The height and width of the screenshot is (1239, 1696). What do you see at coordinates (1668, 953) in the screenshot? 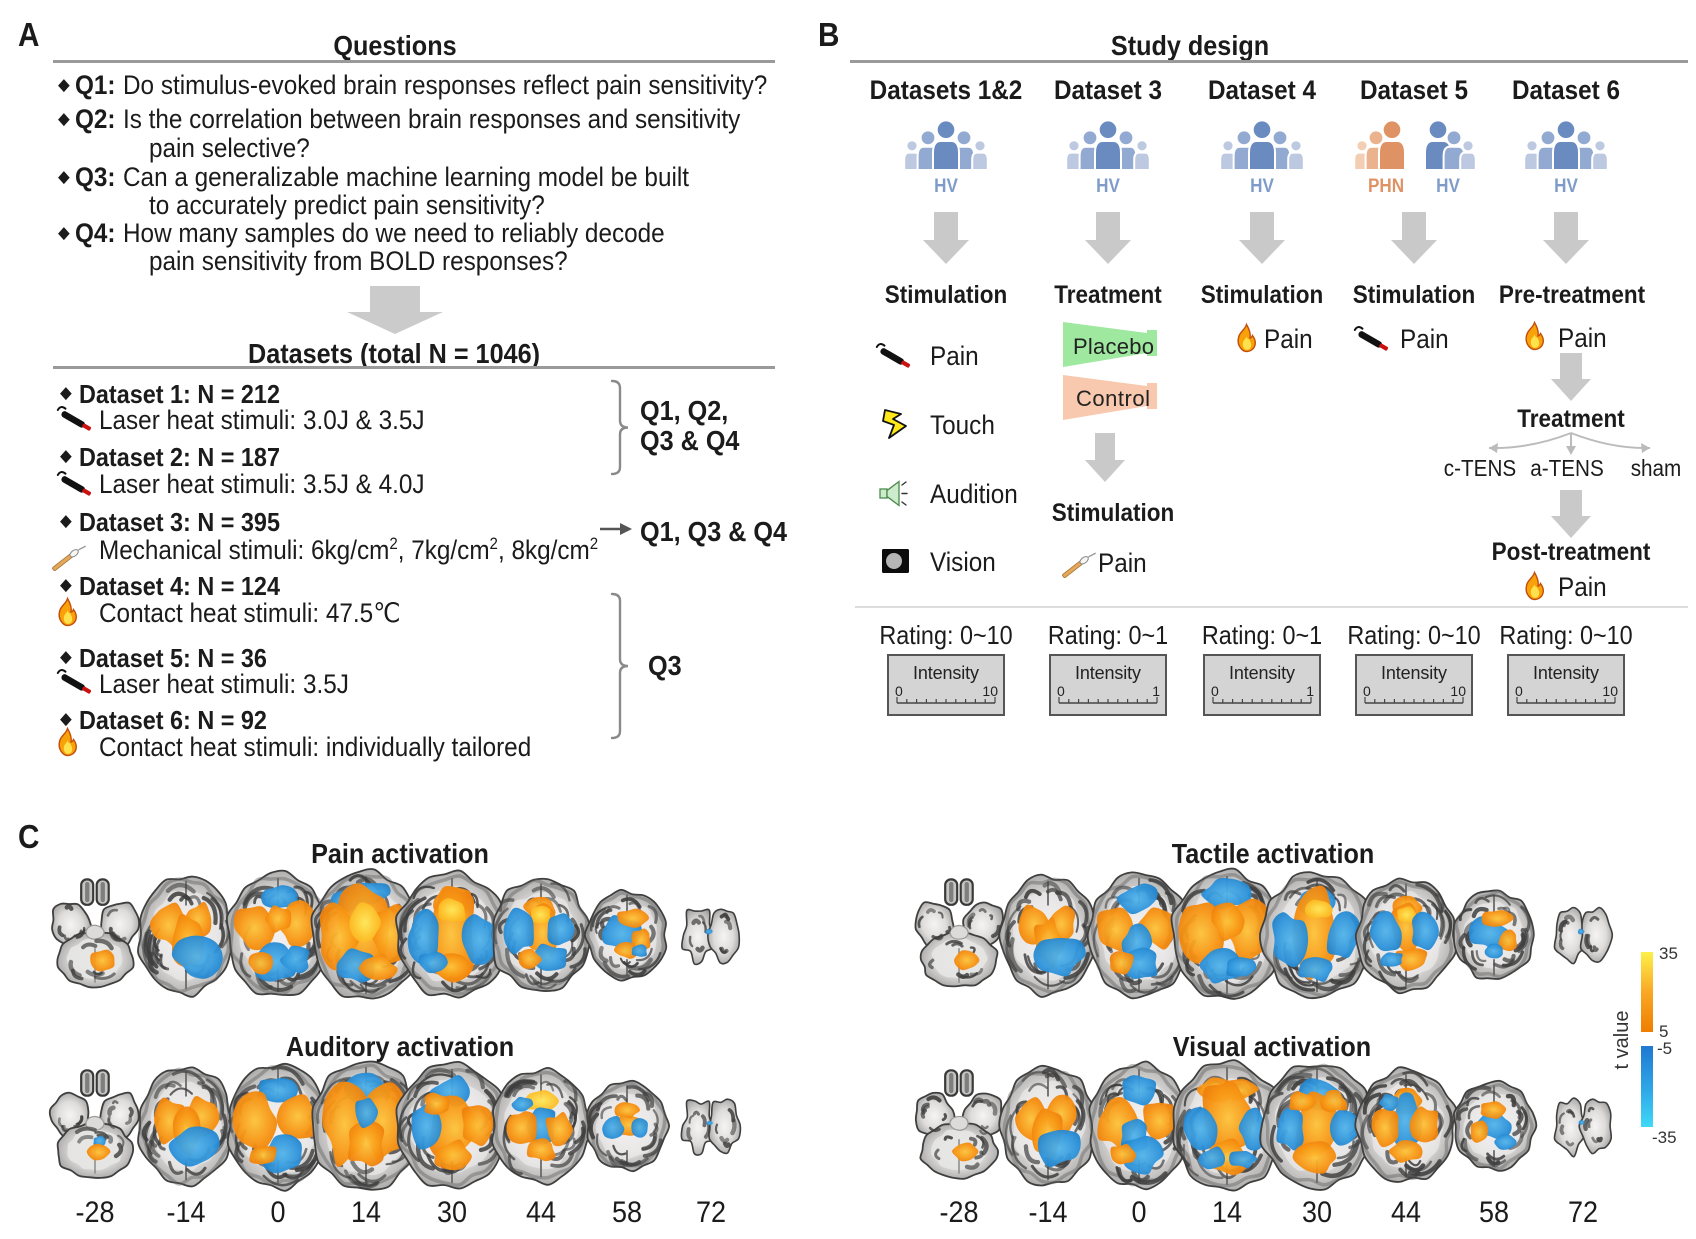
I see `svg-text: 35` at bounding box center [1668, 953].